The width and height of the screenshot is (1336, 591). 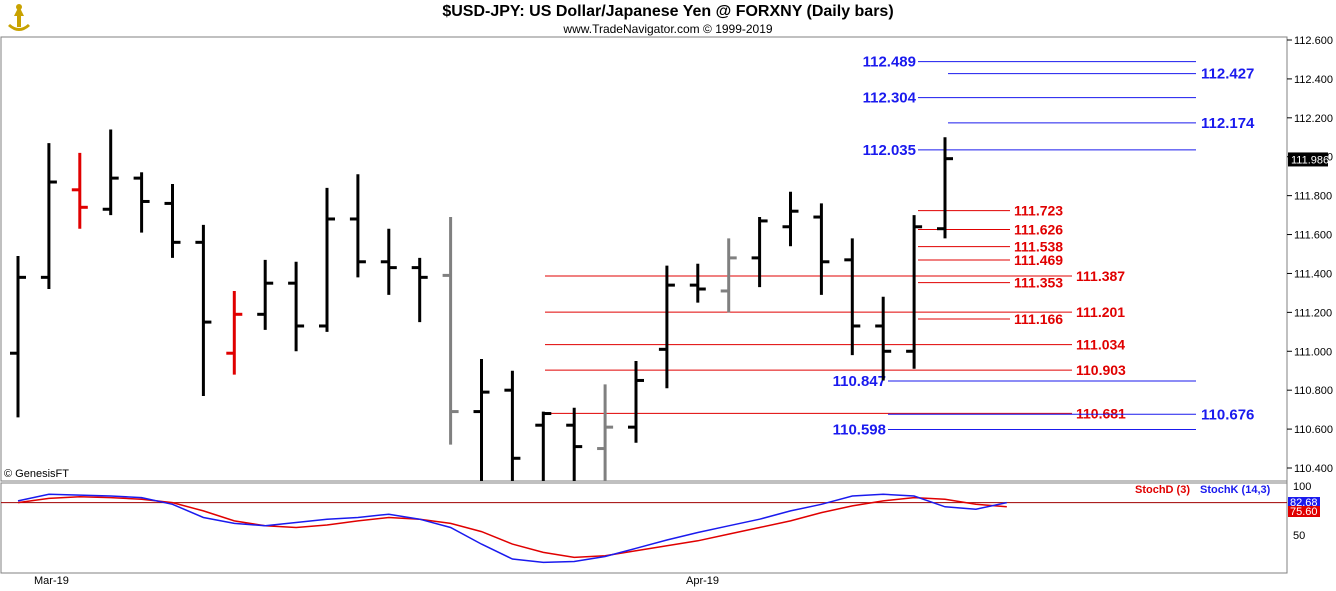 I want to click on y-tick-label: 111.200, so click(x=1313, y=313).